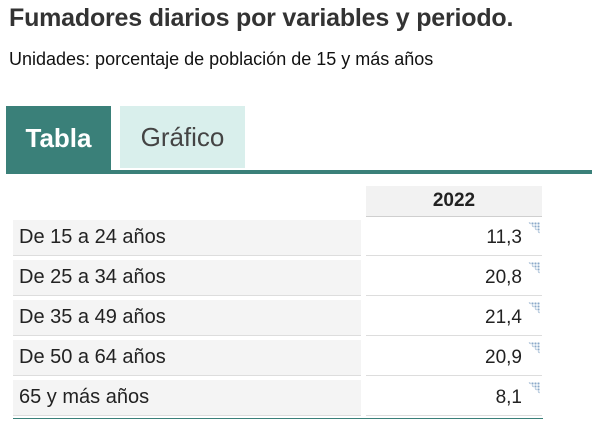 The image size is (592, 426). I want to click on table-row: De 25 a 34 años 20,8, so click(278, 279).